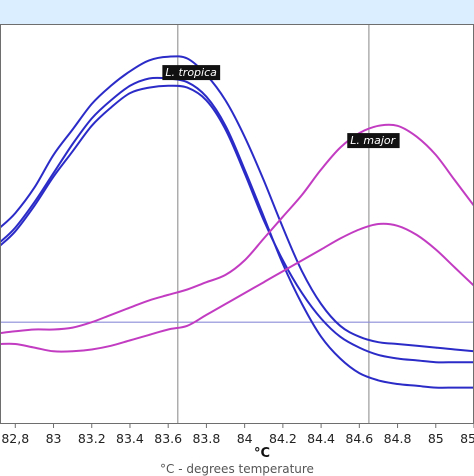  What do you see at coordinates (281, 107) in the screenshot?
I see `annotations: L. tropica L. major` at bounding box center [281, 107].